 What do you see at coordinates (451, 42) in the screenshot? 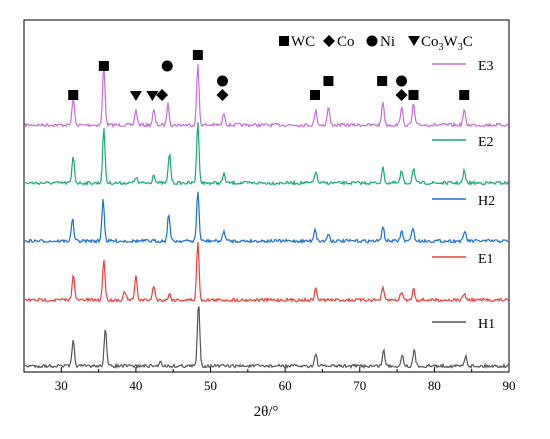
I see `legend-co3w3c-part2: W` at bounding box center [451, 42].